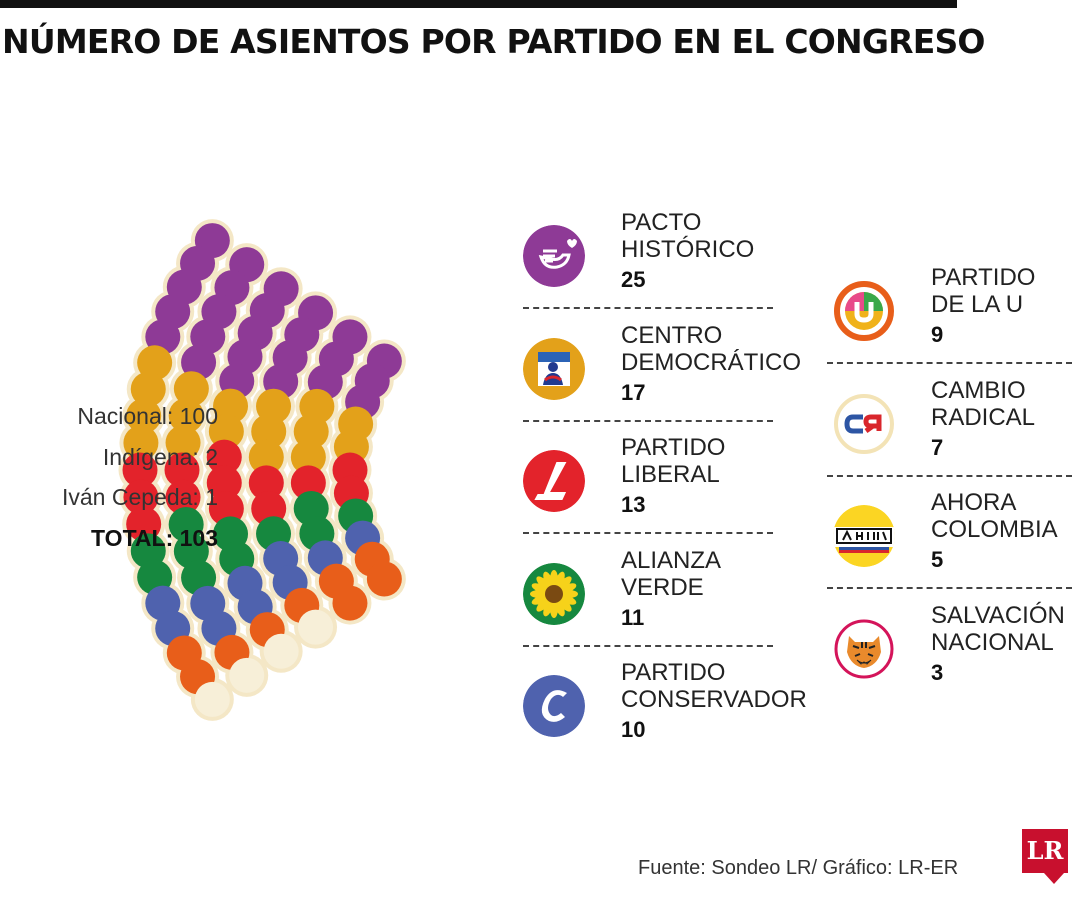  Describe the element at coordinates (1045, 851) in the screenshot. I see `lr-logo: LR` at that location.